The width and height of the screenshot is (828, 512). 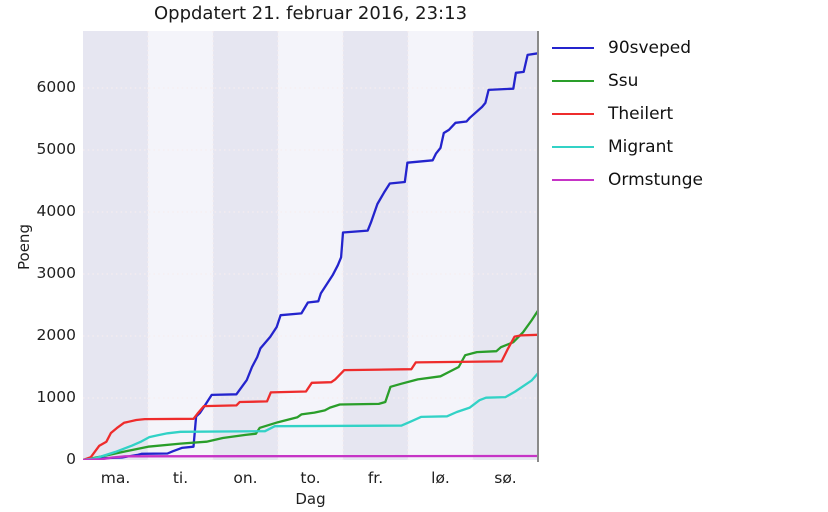 I want to click on x-tick-label-fr: fr., so click(x=375, y=478).